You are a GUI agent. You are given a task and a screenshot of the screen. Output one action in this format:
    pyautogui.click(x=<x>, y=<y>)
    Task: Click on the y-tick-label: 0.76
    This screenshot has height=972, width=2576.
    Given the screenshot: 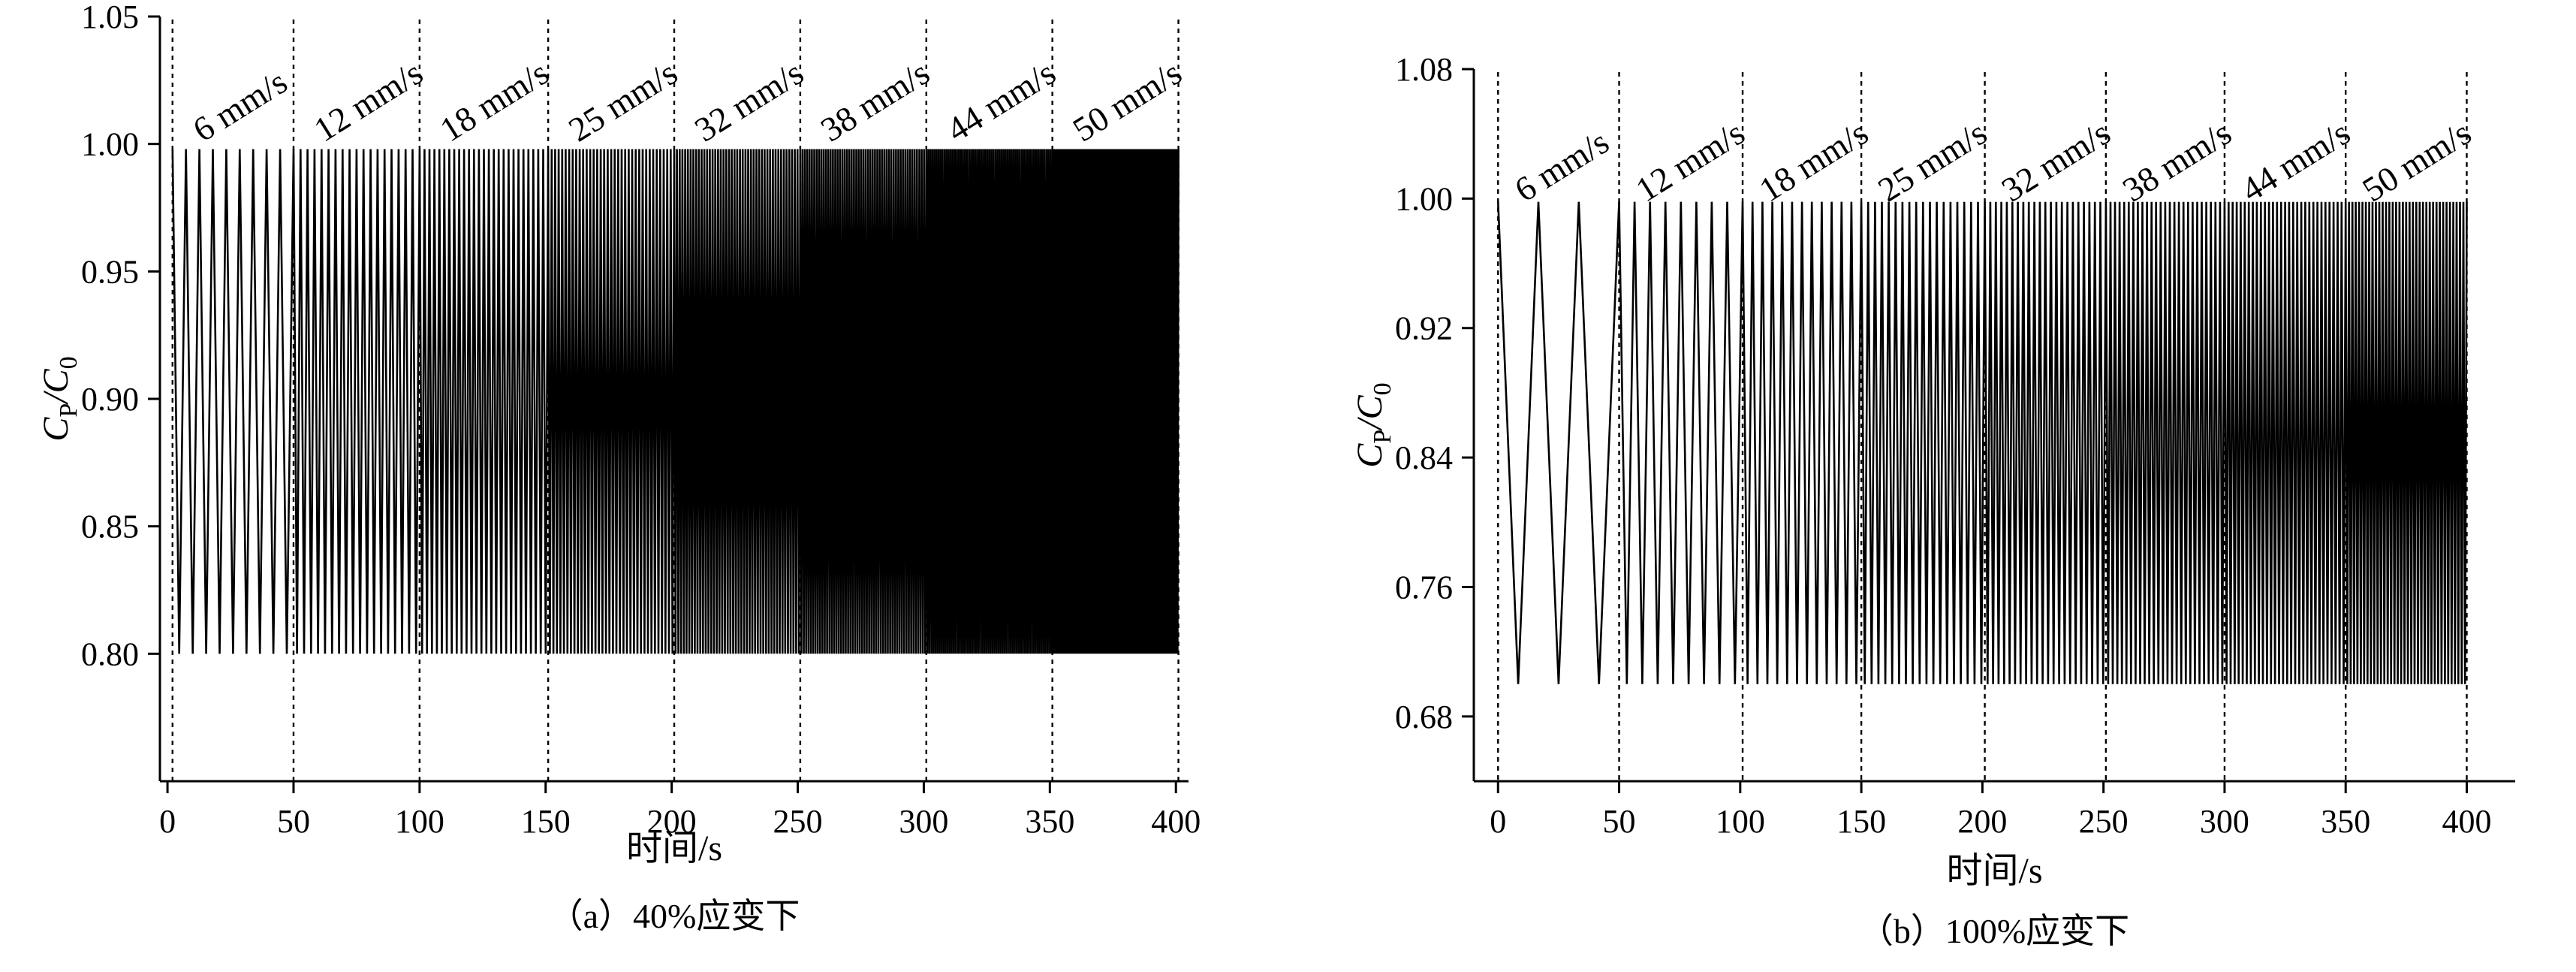 What is the action you would take?
    pyautogui.click(x=1424, y=587)
    